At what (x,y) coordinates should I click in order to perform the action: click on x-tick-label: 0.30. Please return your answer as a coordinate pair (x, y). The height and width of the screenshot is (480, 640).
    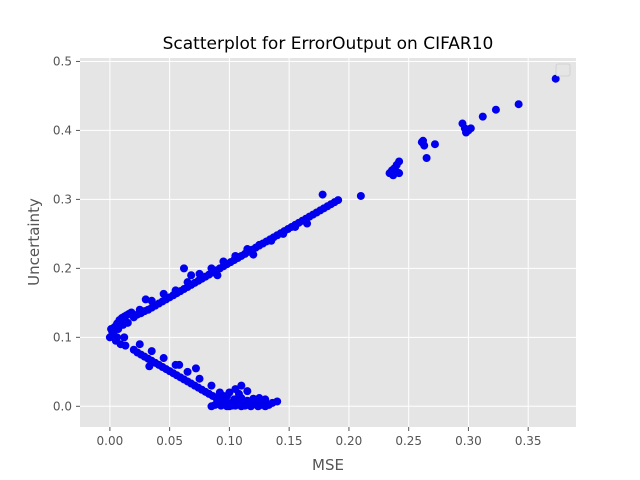
    Looking at the image, I should click on (468, 441).